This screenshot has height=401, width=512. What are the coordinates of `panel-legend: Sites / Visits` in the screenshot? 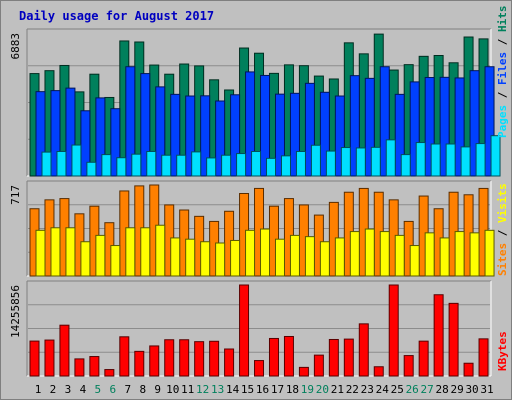 It's located at (502, 229).